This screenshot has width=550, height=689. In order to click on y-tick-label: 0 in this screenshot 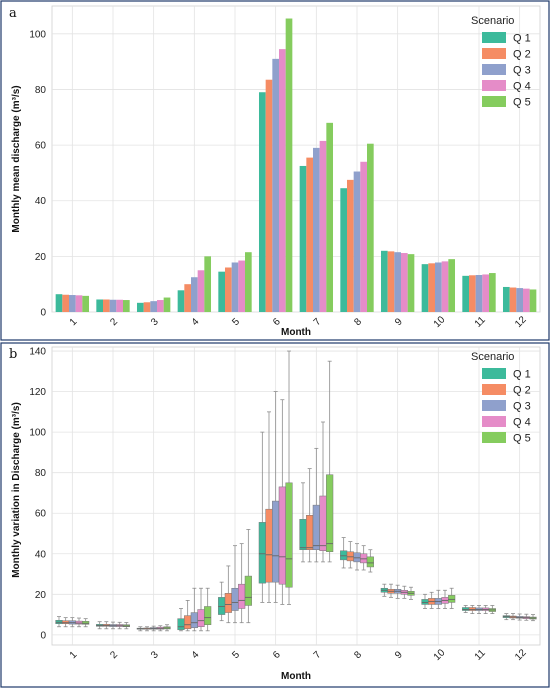, I will do `click(43, 313)`.